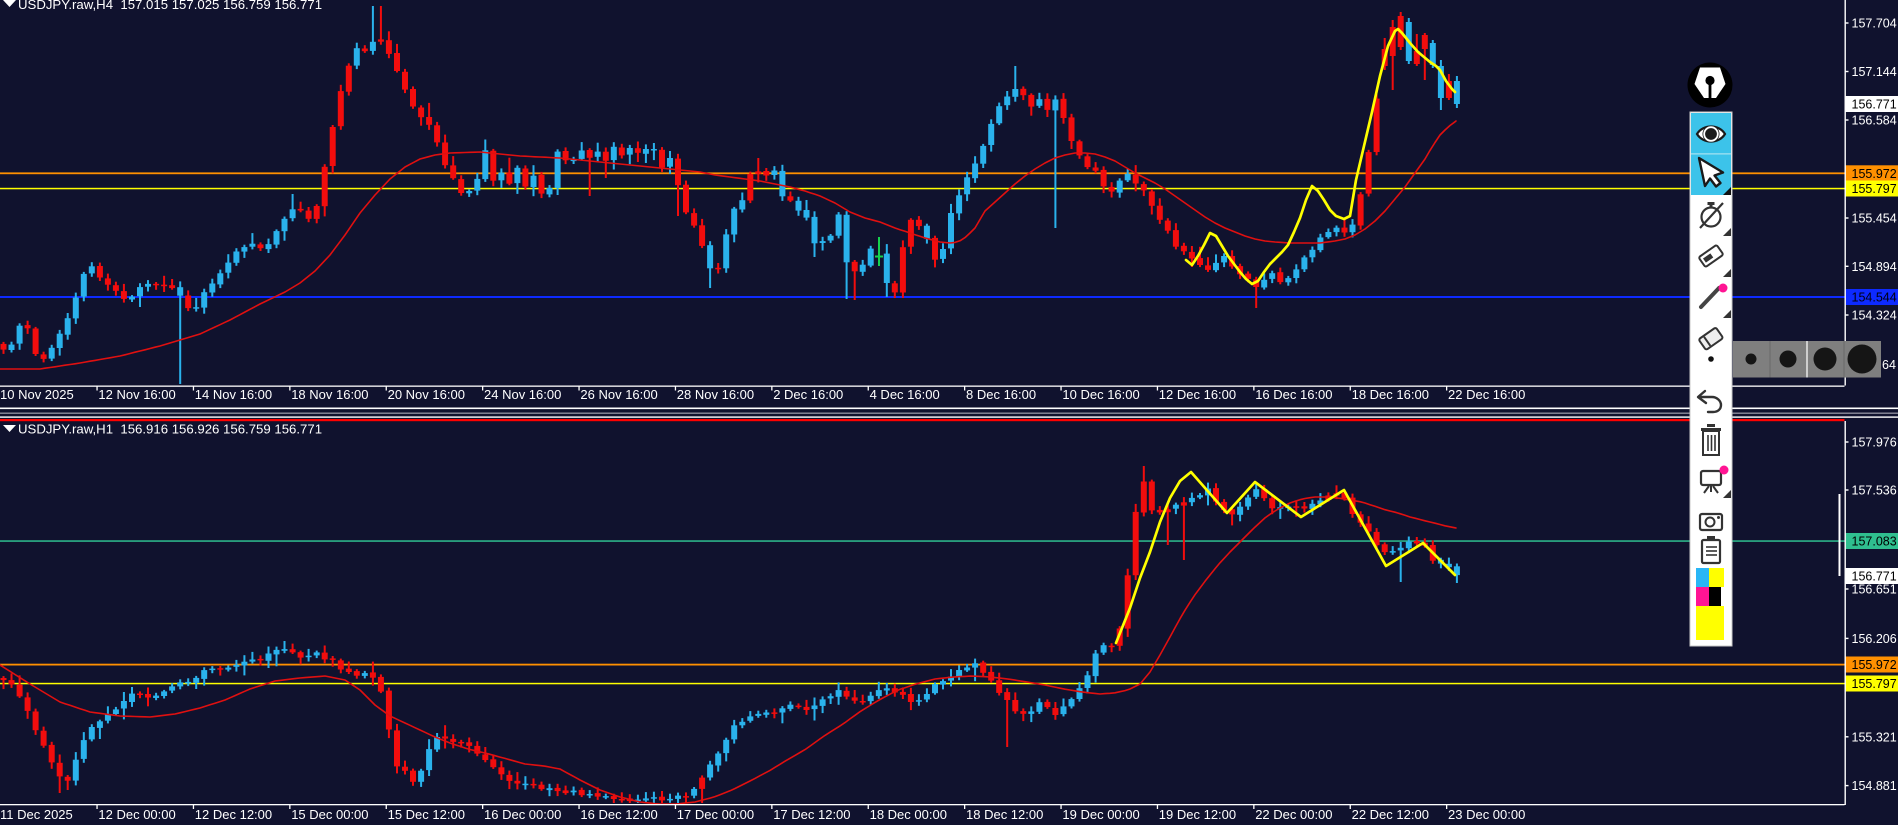 This screenshot has height=825, width=1898. Describe the element at coordinates (1001, 394) in the screenshot. I see `svg-text: 8 Dec 16:00` at that location.